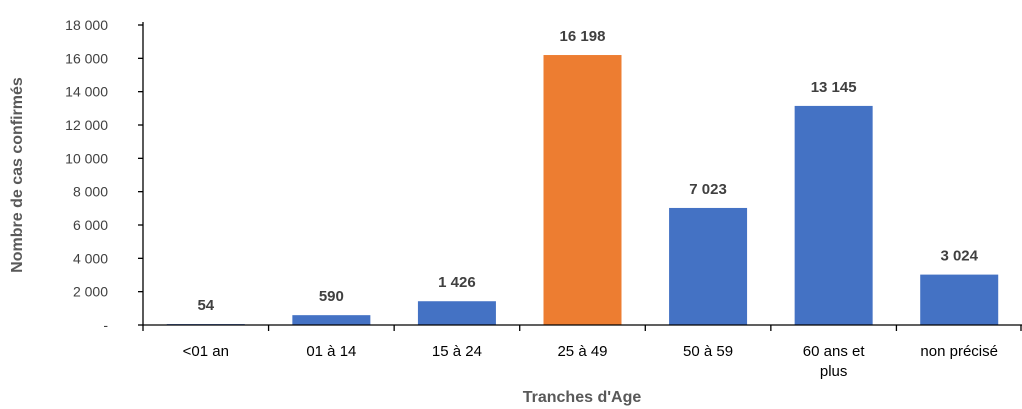 This screenshot has width=1022, height=409. Describe the element at coordinates (582, 397) in the screenshot. I see `x-axis-title: Tranches d'Age` at that location.